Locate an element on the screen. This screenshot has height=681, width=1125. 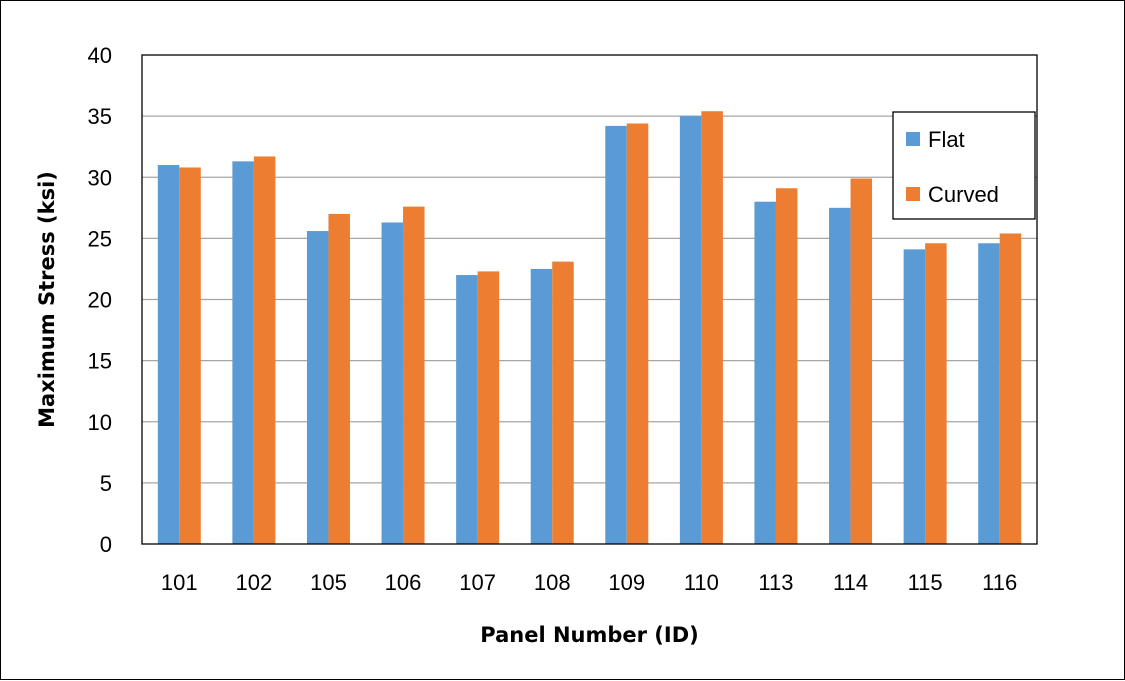
x-axis-title: Panel Number (ID) is located at coordinates (589, 635).